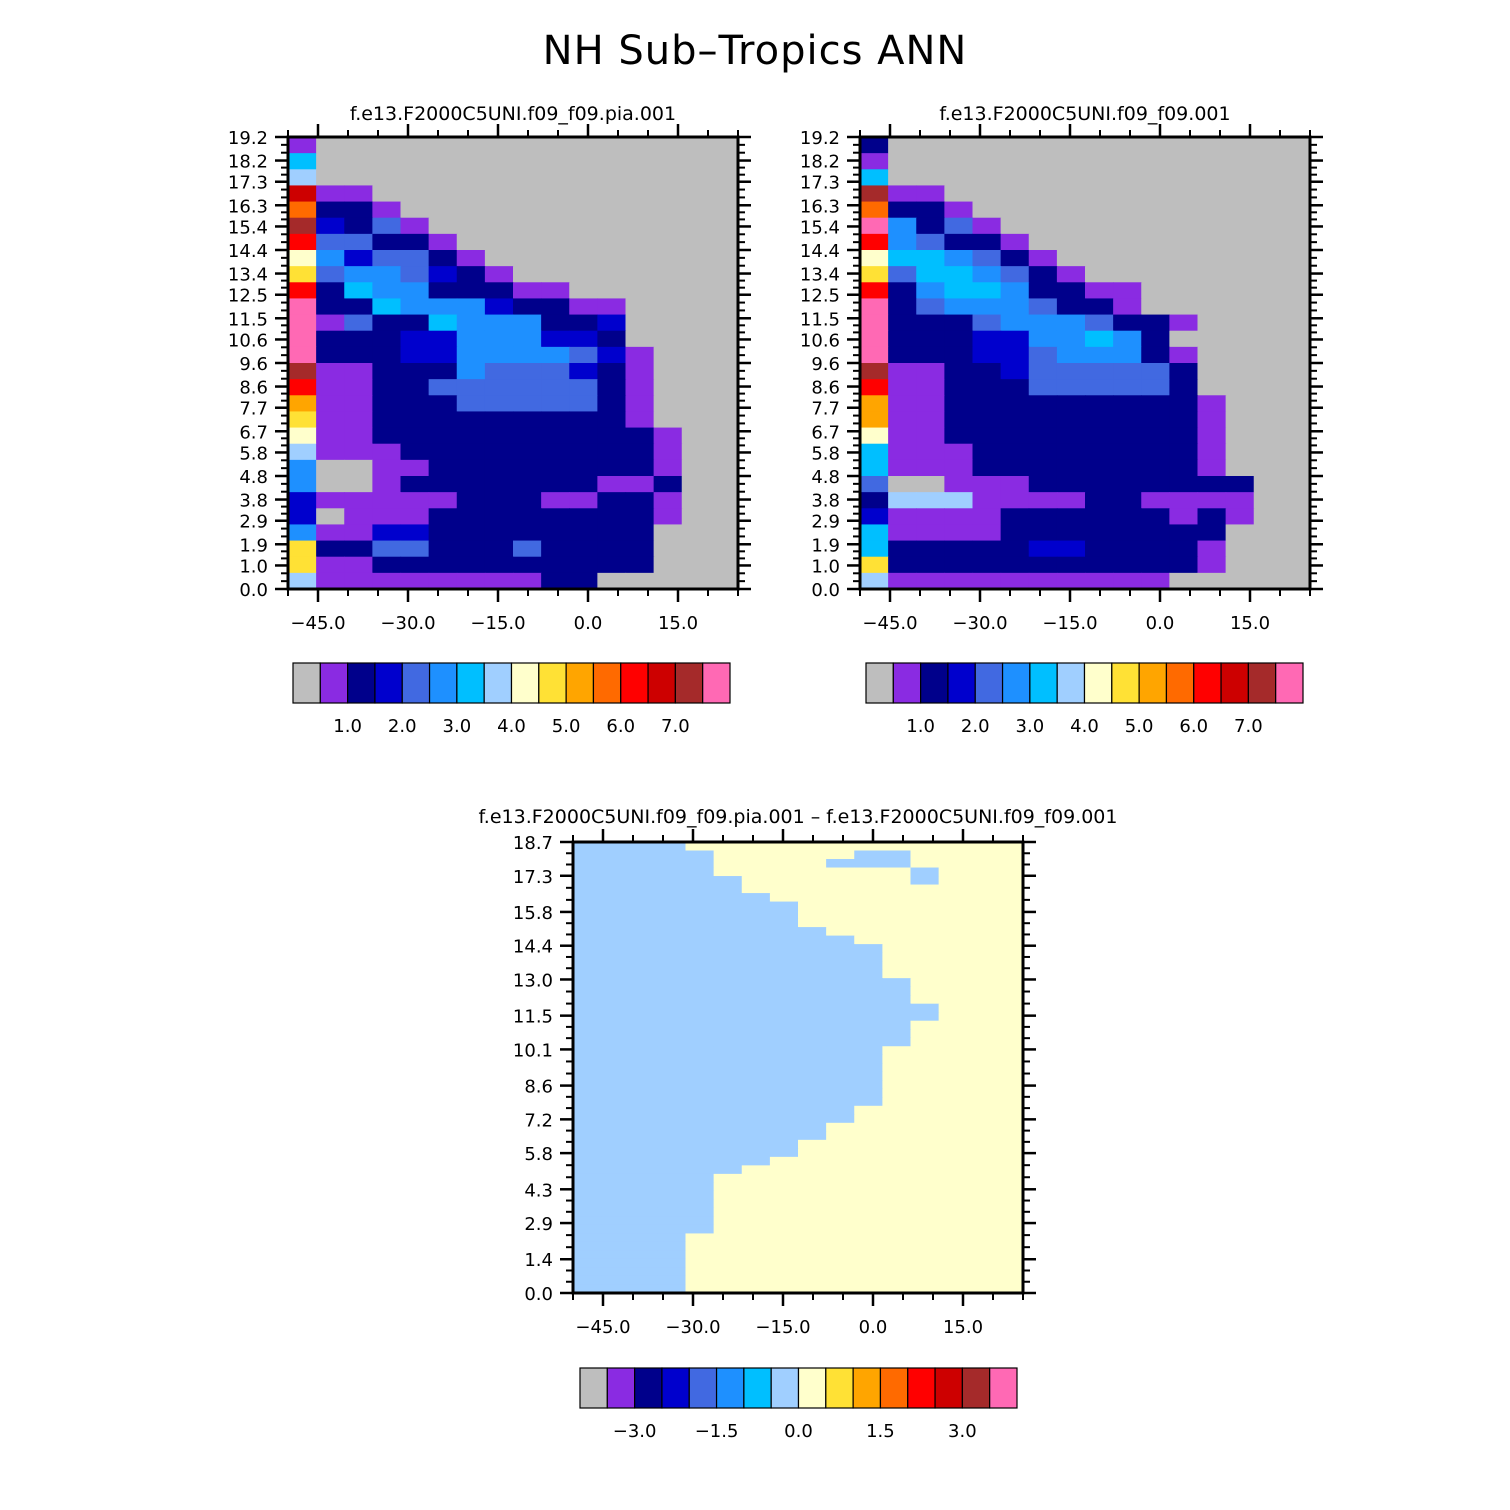 This screenshot has width=1510, height=1510. Describe the element at coordinates (602, 1327) in the screenshot. I see `x-tick-label: −45.0` at that location.